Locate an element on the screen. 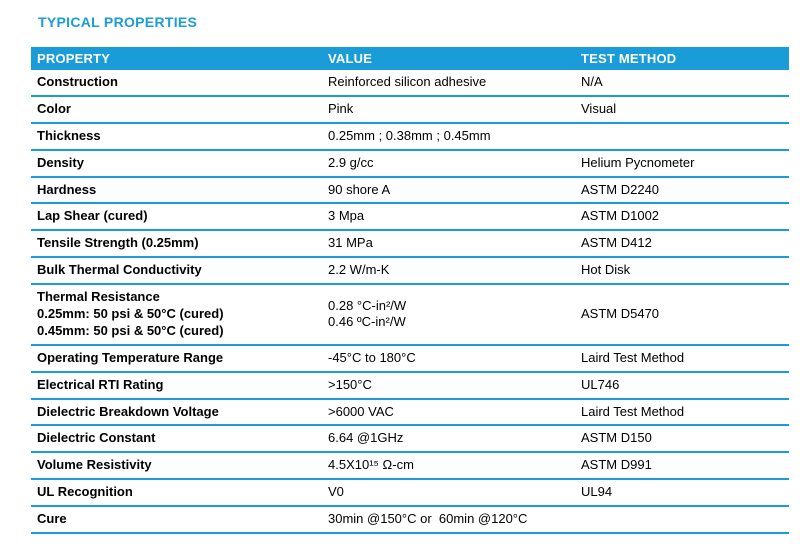  table-row: Hardness 90 shore A ASTM D2240 is located at coordinates (410, 190).